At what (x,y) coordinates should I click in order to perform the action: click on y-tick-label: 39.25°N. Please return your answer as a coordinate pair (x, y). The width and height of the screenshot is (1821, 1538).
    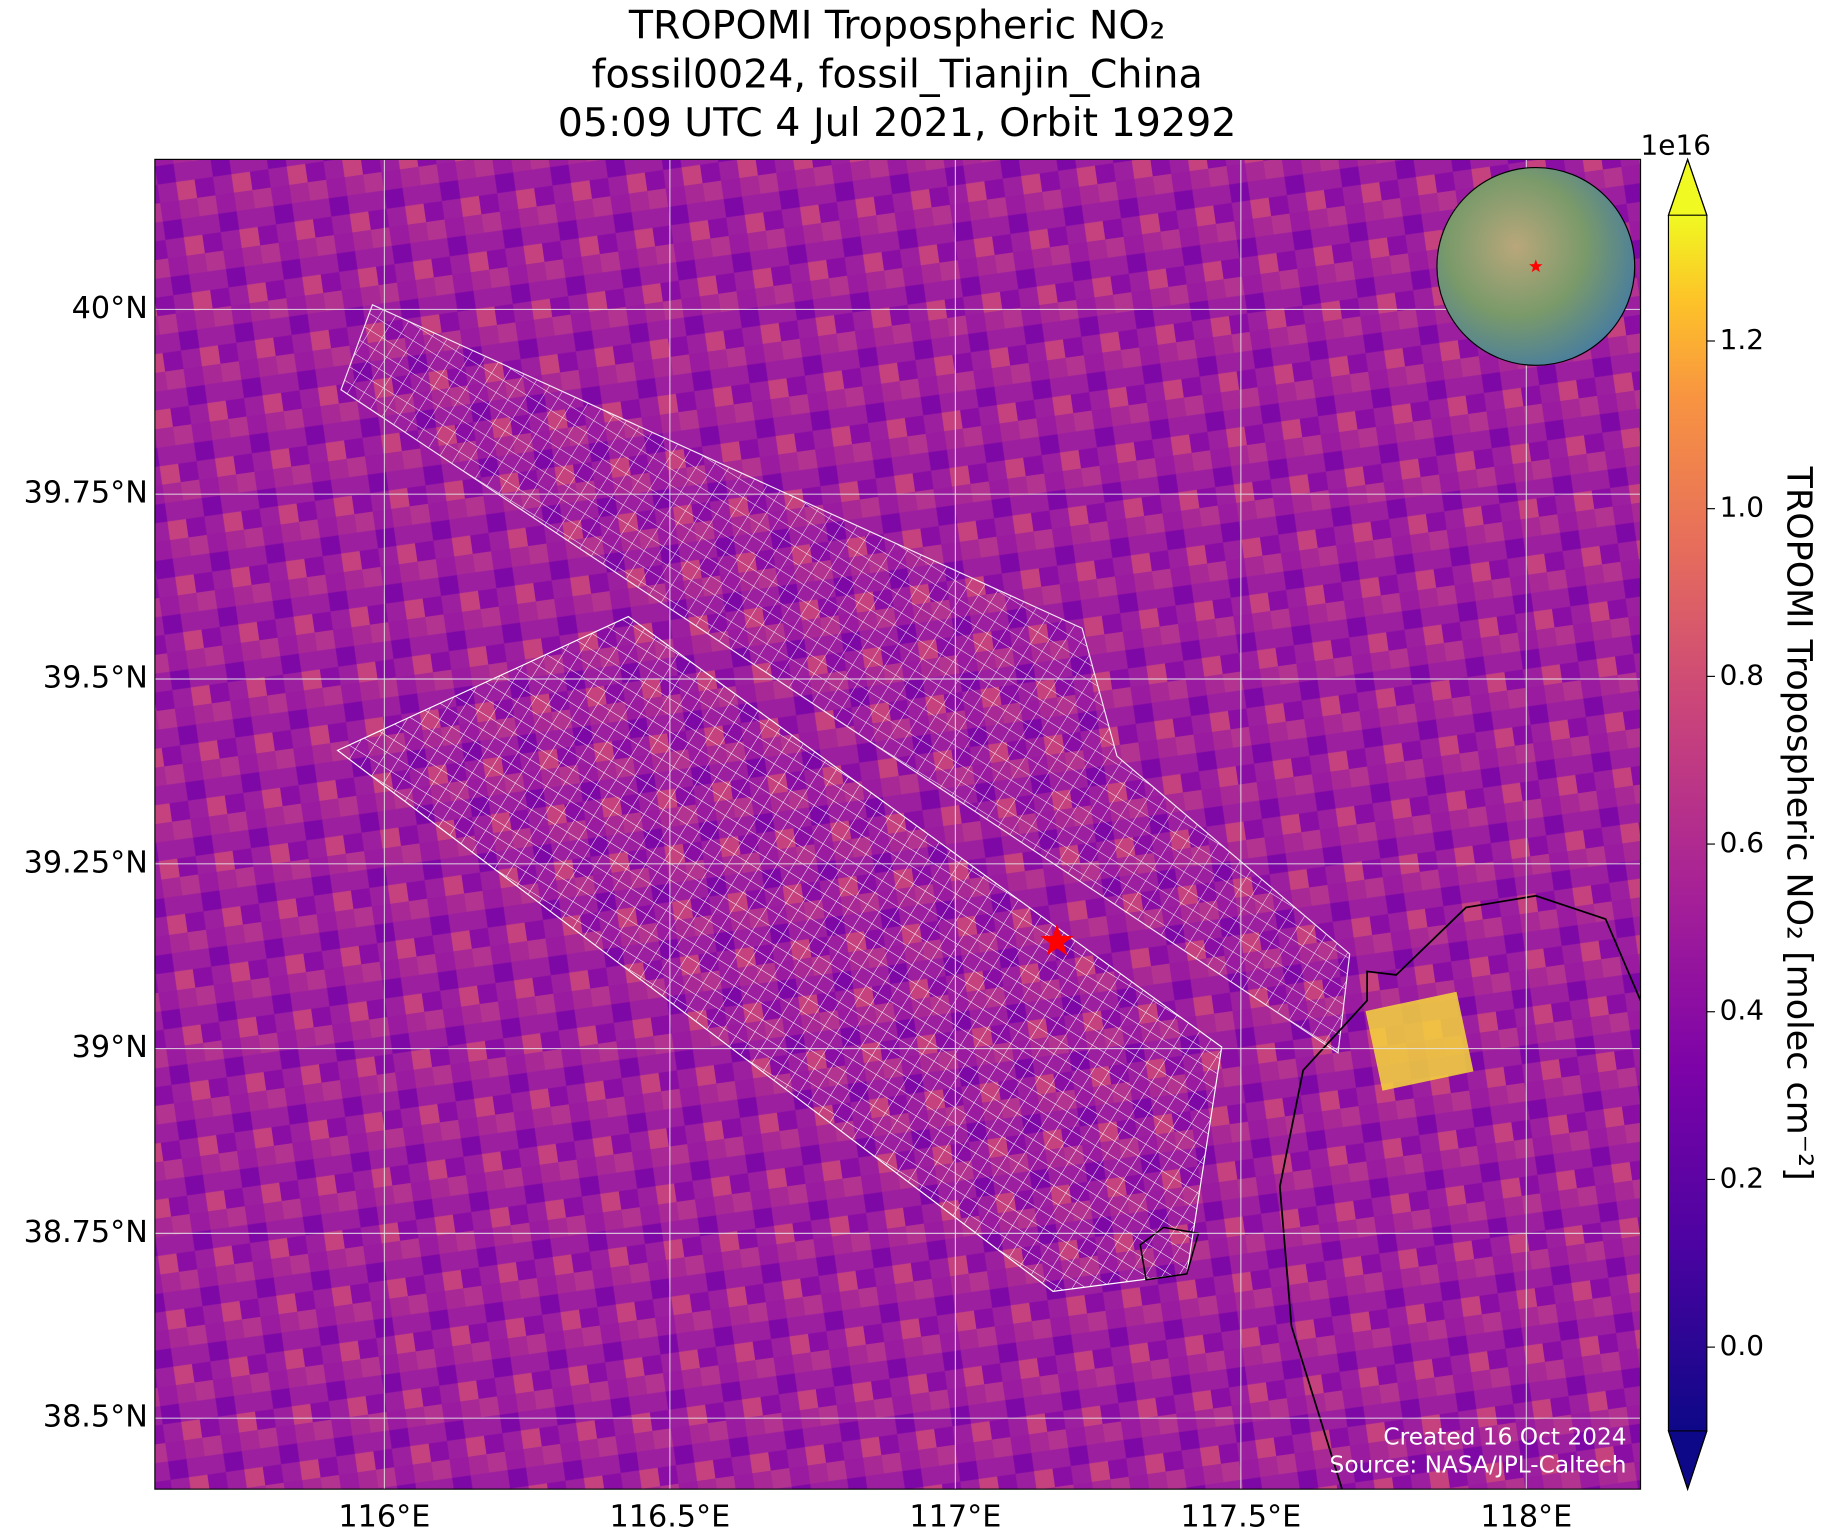
    Looking at the image, I should click on (86, 862).